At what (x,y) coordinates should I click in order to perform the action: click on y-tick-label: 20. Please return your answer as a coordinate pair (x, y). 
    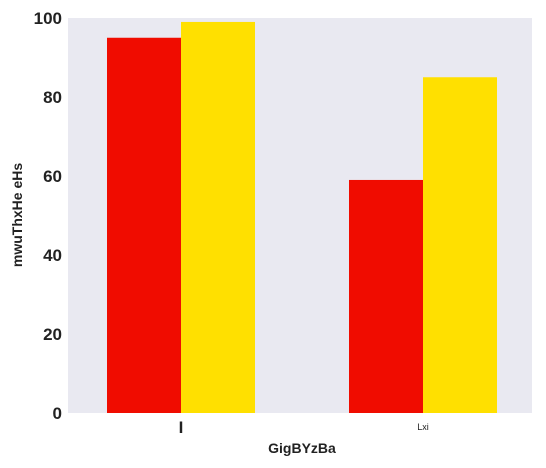
    Looking at the image, I should click on (52, 334).